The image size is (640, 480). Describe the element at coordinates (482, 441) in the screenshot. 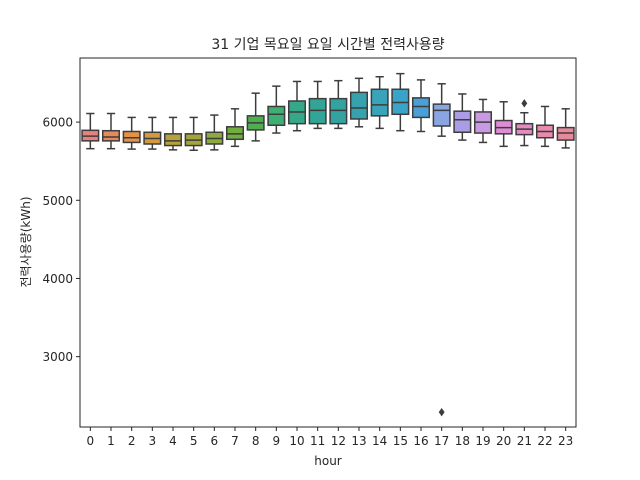

I see `x-tick-label: 19` at that location.